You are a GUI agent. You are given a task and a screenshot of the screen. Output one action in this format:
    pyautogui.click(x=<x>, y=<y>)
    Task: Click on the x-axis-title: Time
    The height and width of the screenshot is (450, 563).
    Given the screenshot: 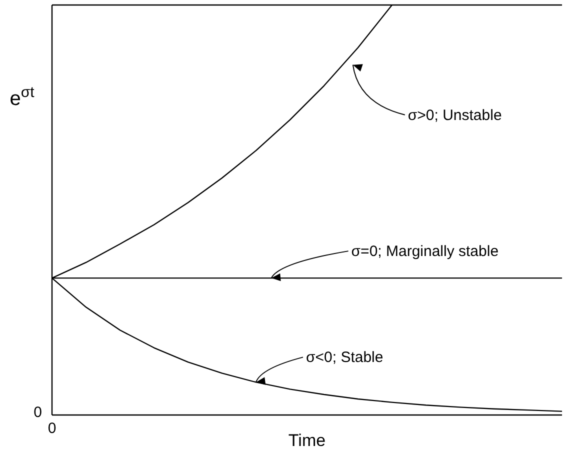 What is the action you would take?
    pyautogui.click(x=307, y=440)
    